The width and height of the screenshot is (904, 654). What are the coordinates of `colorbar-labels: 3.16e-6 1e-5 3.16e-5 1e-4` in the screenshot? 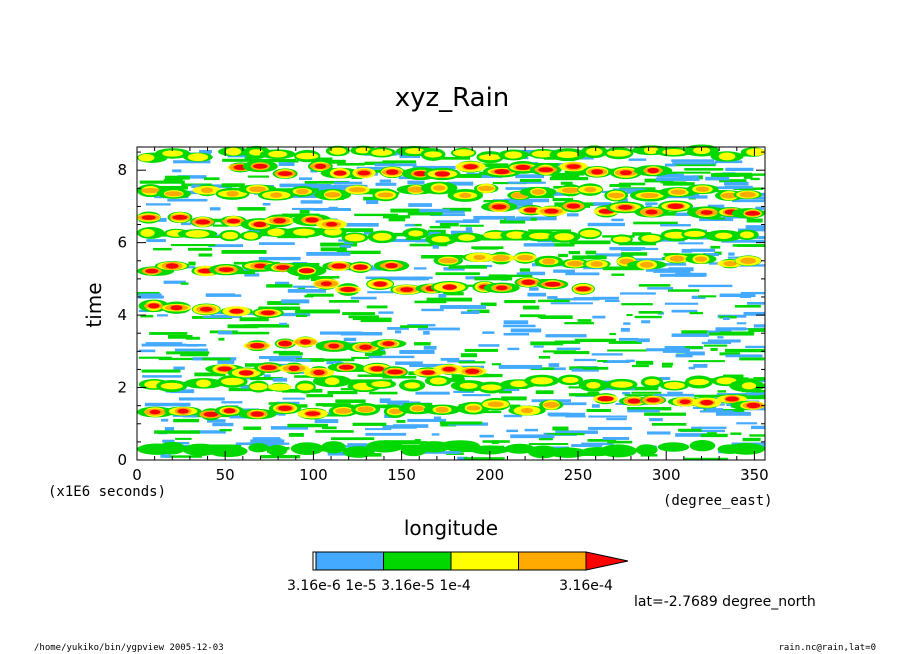 It's located at (379, 586).